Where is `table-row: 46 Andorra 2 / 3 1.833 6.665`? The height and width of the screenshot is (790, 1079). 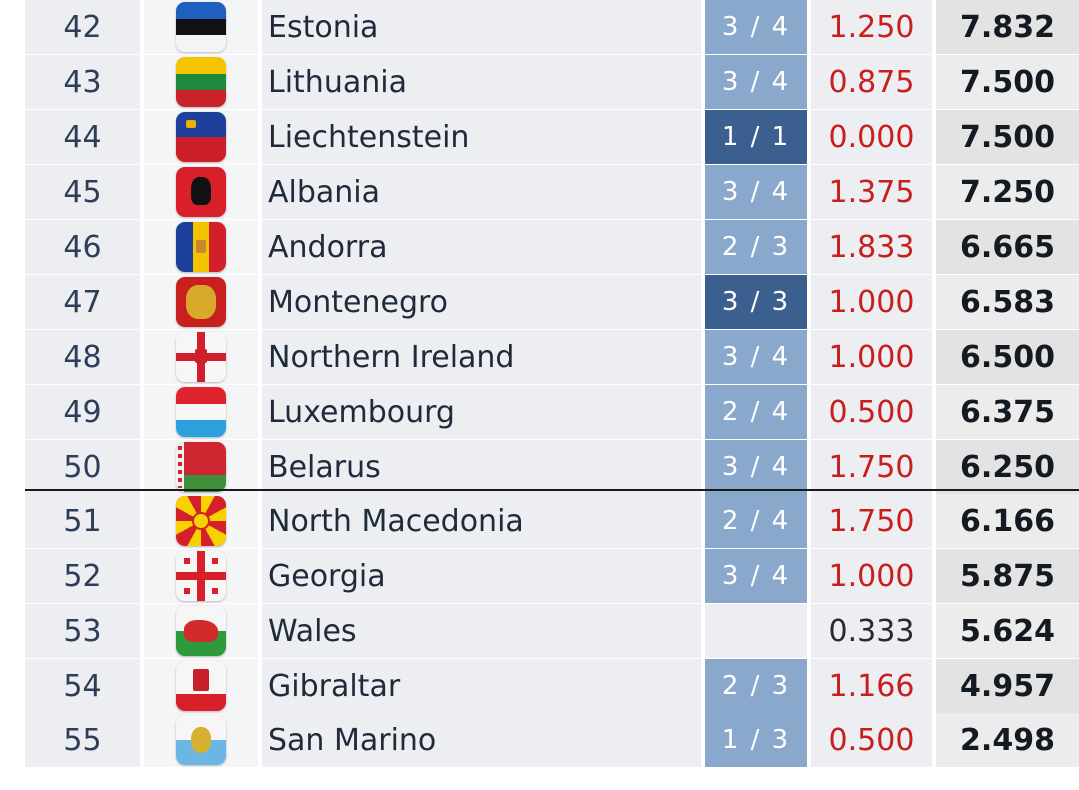 table-row: 46 Andorra 2 / 3 1.833 6.665 is located at coordinates (552, 247).